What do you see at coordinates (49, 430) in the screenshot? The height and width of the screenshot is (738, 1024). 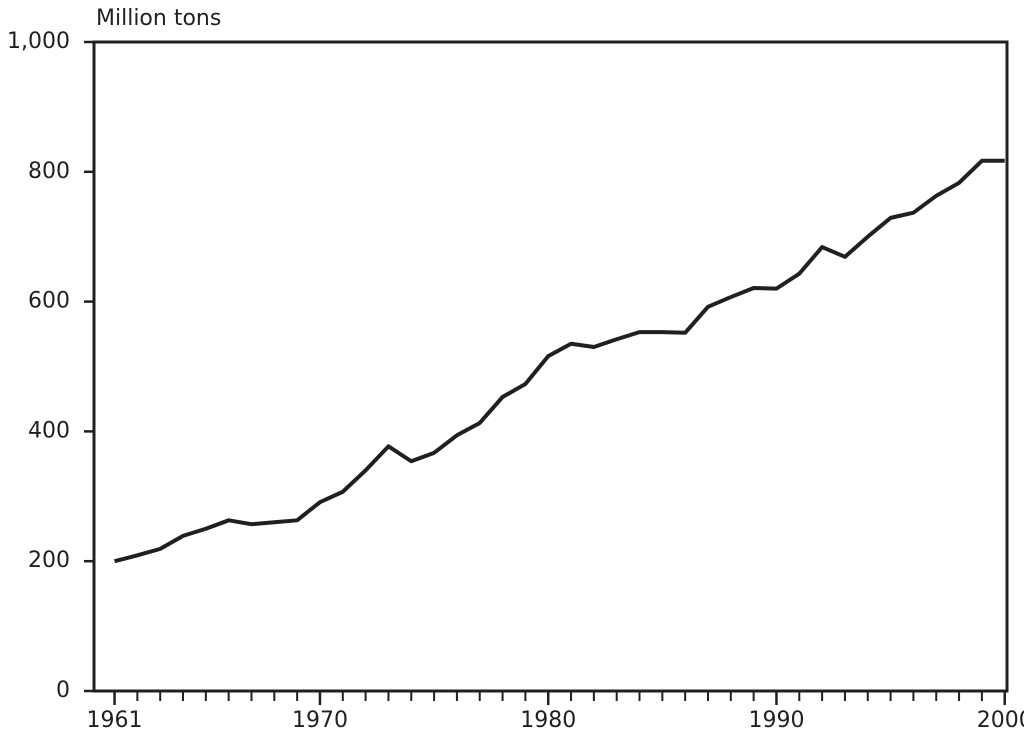 I see `y-tick-label: 400` at bounding box center [49, 430].